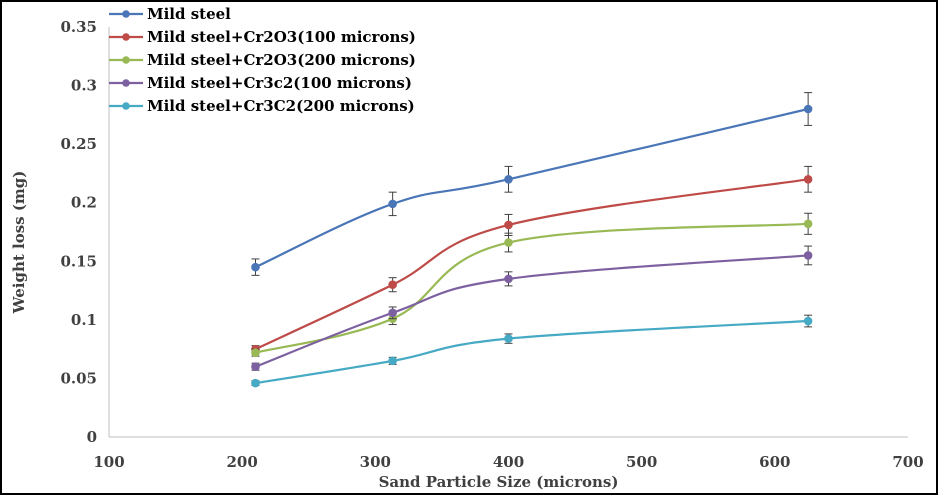 The height and width of the screenshot is (495, 938). I want to click on y-axis-title: Weight loss (mg), so click(19, 243).